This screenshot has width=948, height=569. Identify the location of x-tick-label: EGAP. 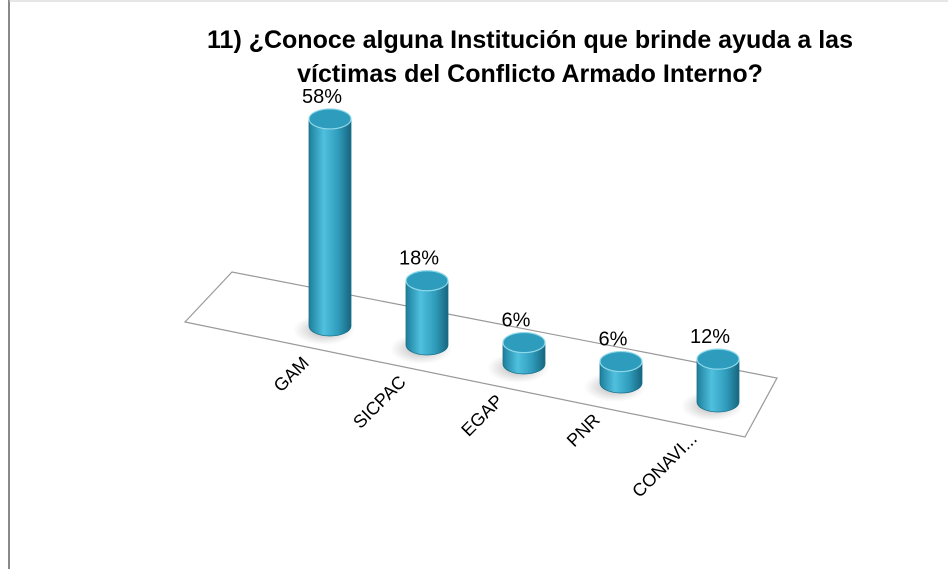
(482, 416).